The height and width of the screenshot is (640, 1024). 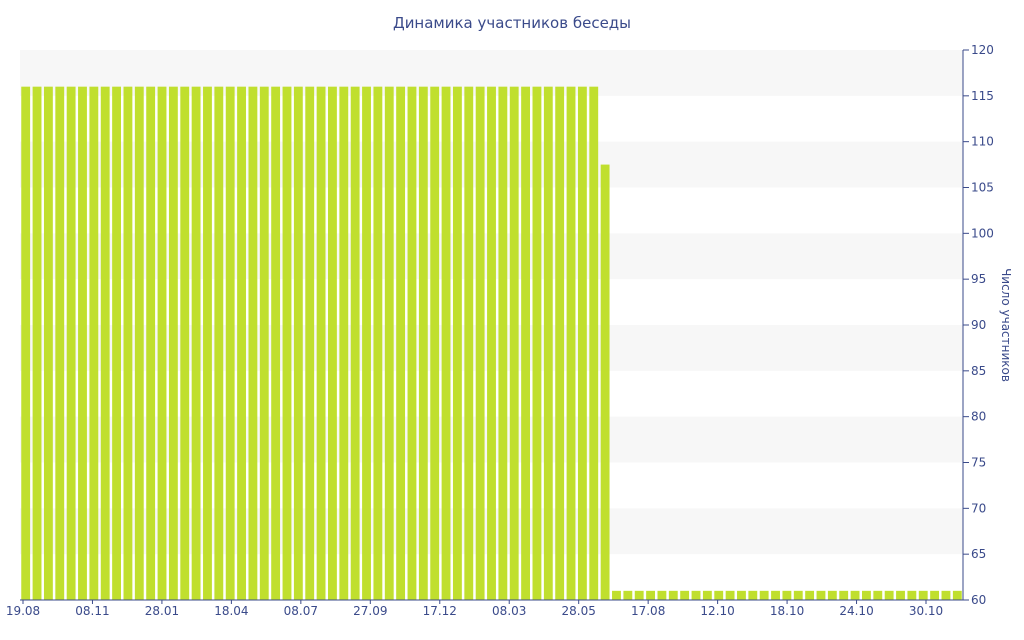 What do you see at coordinates (787, 611) in the screenshot?
I see `x-tick-label: 18.10` at bounding box center [787, 611].